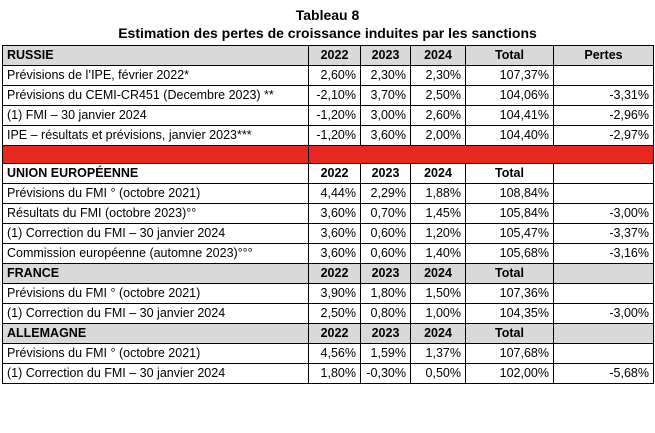 The height and width of the screenshot is (433, 655). I want to click on cell-2024: 2,30%, so click(438, 75).